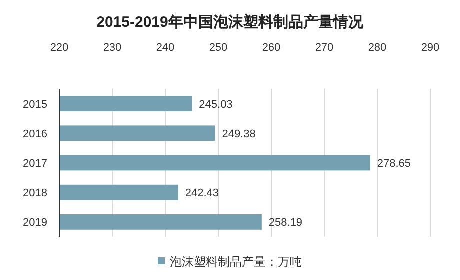  What do you see at coordinates (271, 48) in the screenshot?
I see `x-tick-label: 260` at bounding box center [271, 48].